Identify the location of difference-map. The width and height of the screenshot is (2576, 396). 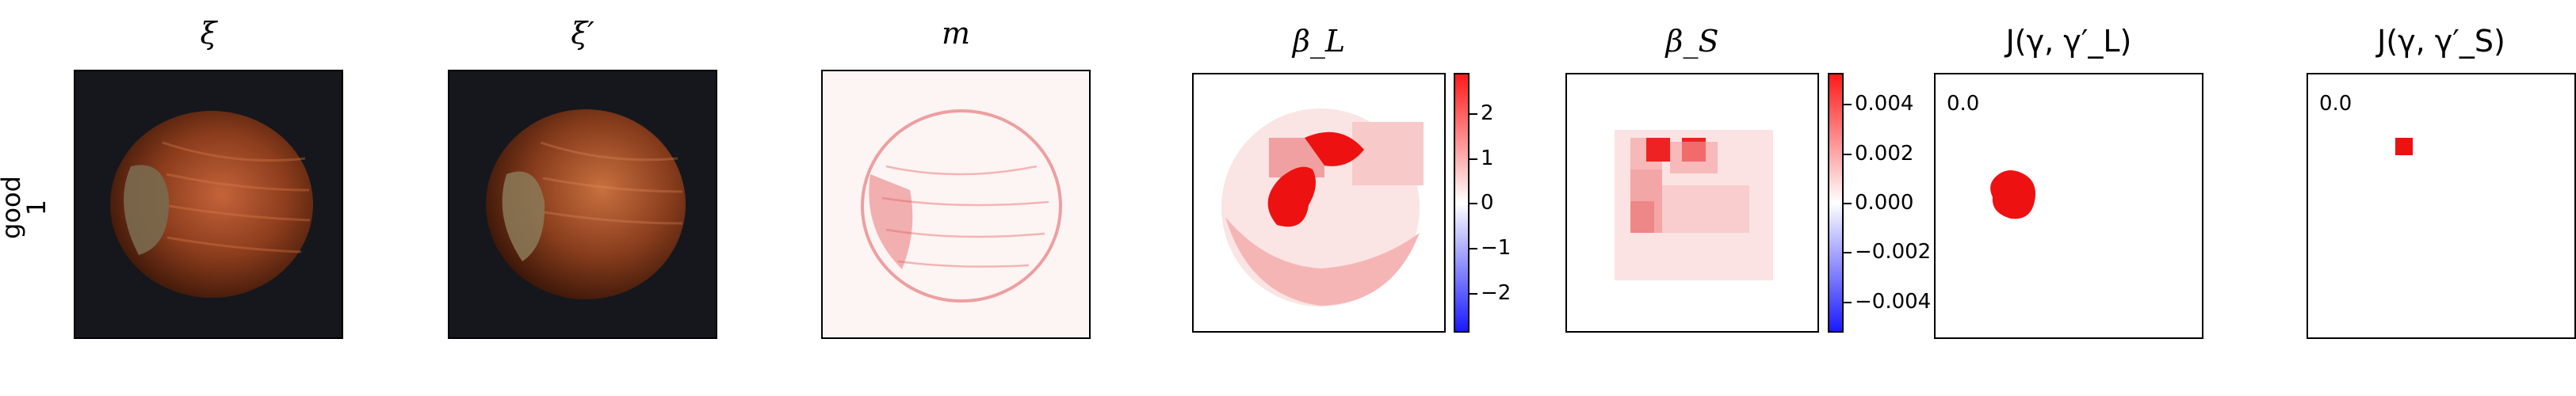
(961, 206).